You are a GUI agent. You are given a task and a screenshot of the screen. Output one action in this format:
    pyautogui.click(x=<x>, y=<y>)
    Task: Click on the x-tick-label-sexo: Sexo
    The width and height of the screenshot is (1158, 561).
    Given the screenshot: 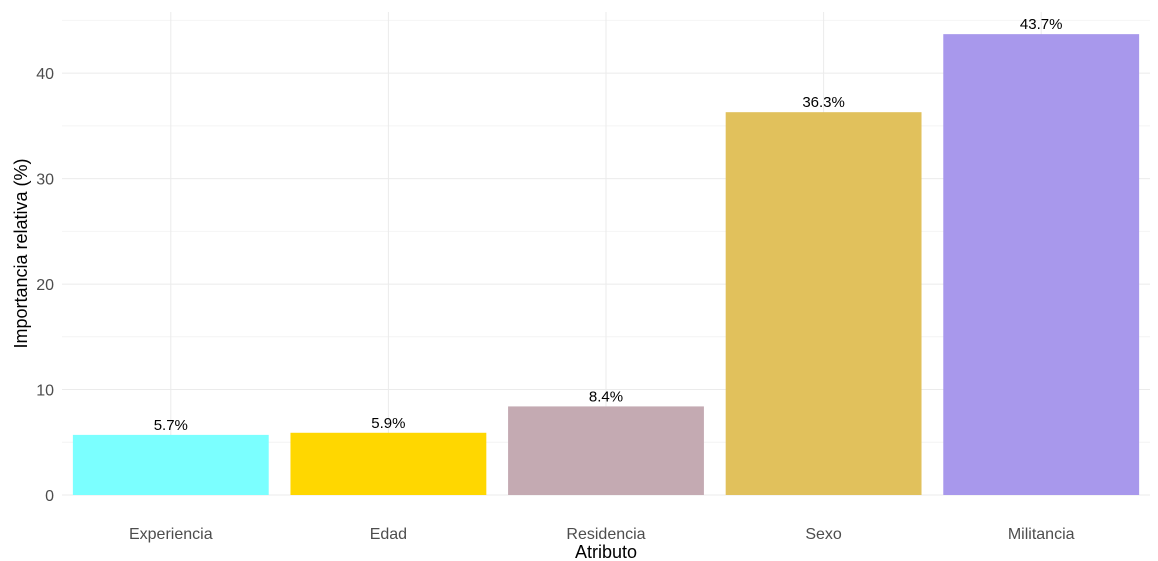 What is the action you would take?
    pyautogui.click(x=823, y=534)
    